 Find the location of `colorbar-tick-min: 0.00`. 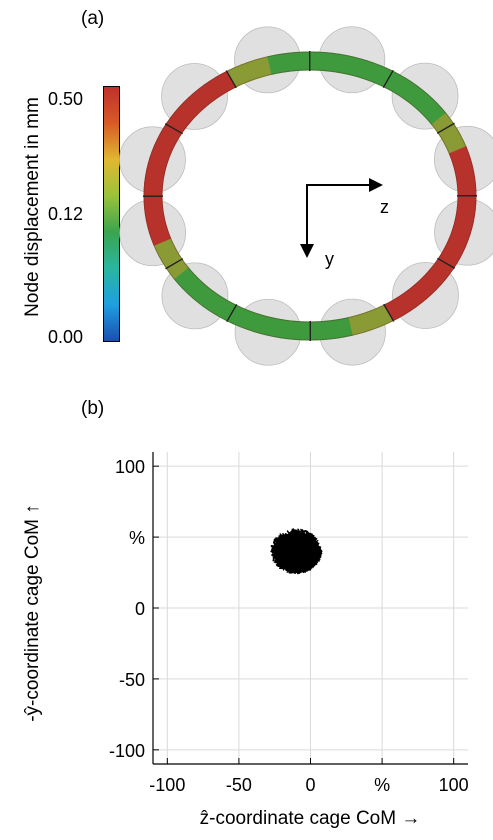

colorbar-tick-min: 0.00 is located at coordinates (66, 337).